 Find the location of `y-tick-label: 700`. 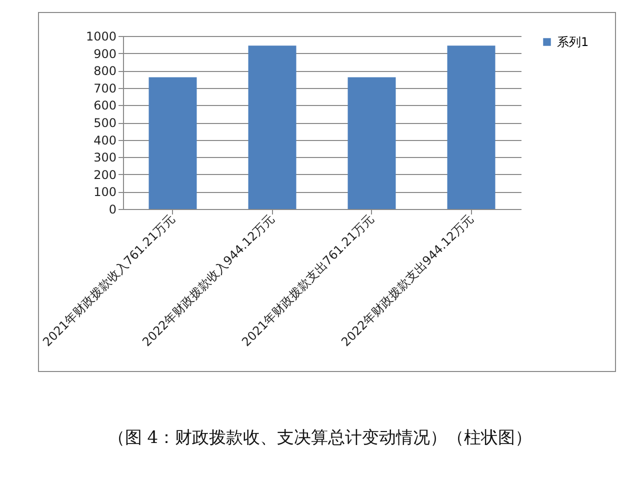

y-tick-label: 700 is located at coordinates (105, 88).